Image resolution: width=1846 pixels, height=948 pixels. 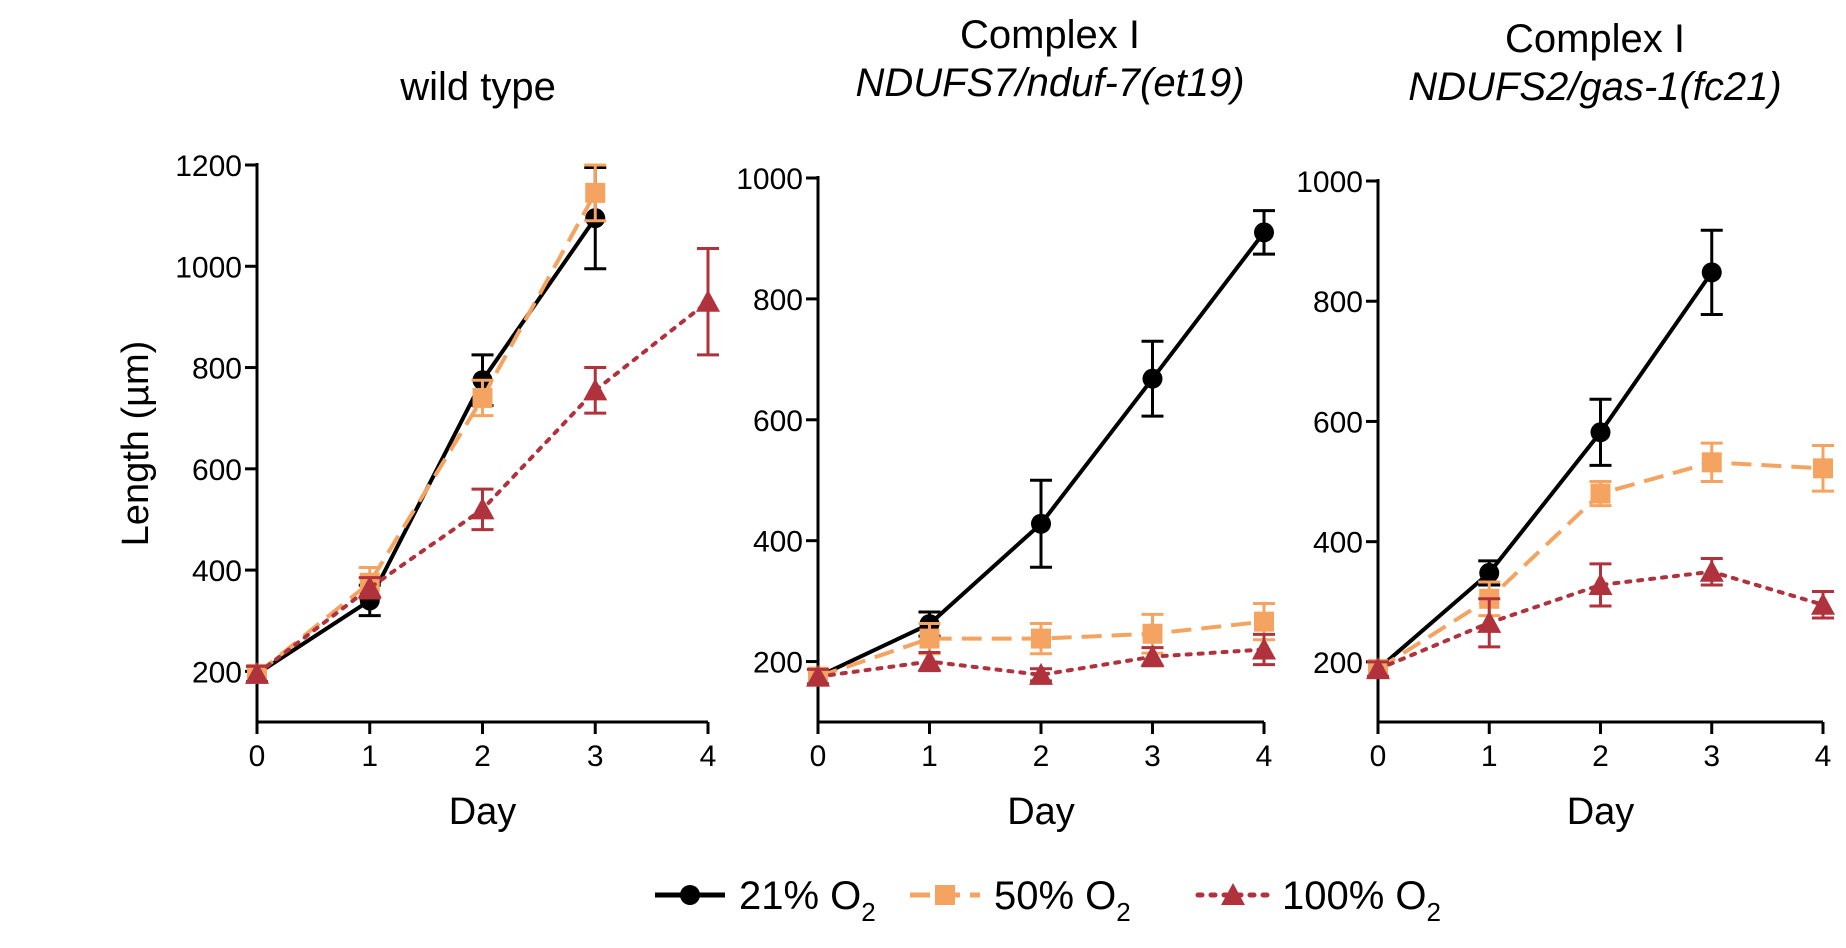 I want to click on series-50-o2, so click(x=426, y=423).